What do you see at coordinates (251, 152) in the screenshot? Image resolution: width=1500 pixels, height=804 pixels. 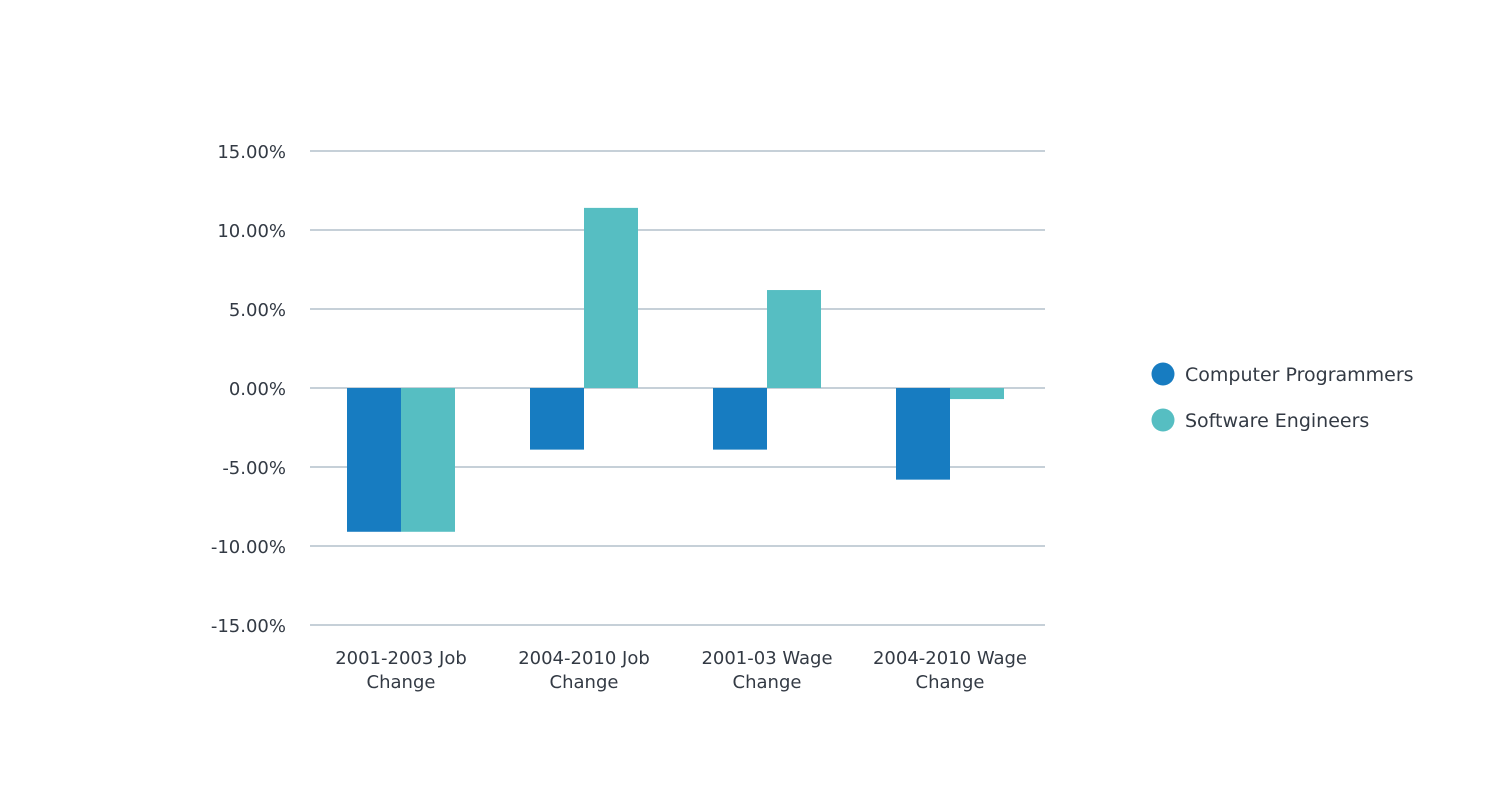 I see `y-tick-label: 15.00%` at bounding box center [251, 152].